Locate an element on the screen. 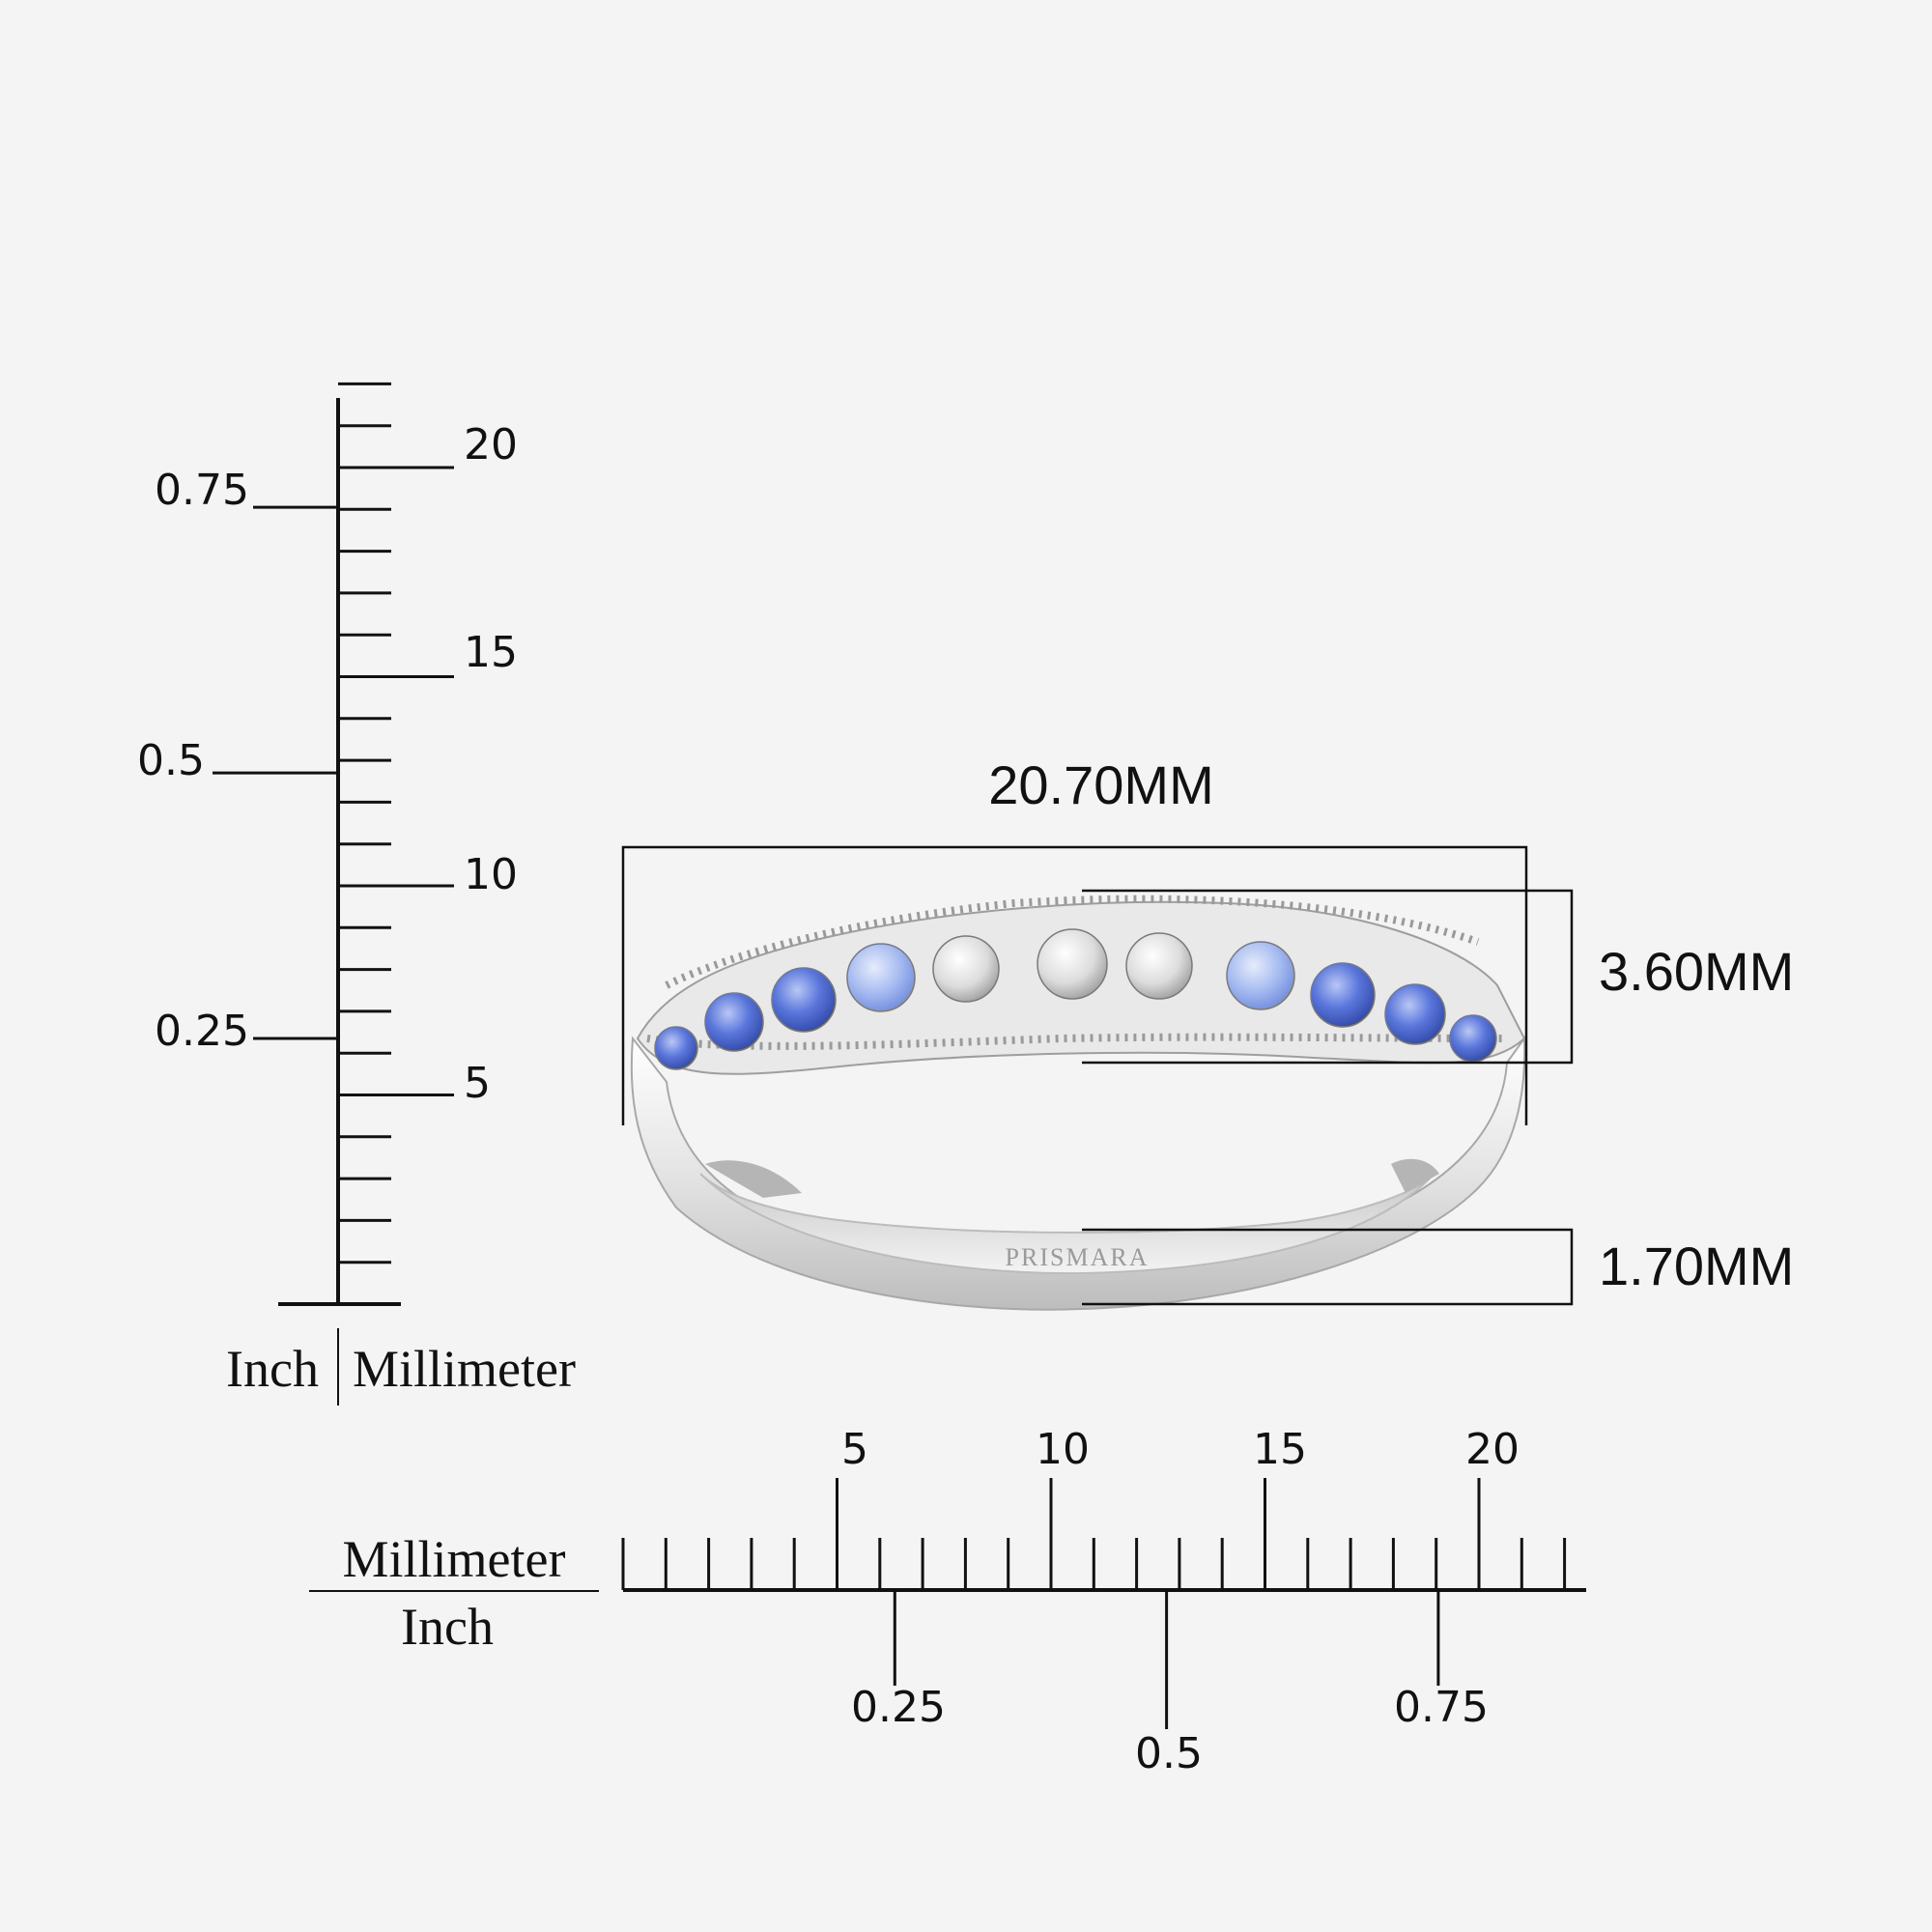 The width and height of the screenshot is (1932, 1932). horizontal-ruler: 5 10 15 20 0.25 0.5 0.75 Millimeter Inch is located at coordinates (947, 1601).